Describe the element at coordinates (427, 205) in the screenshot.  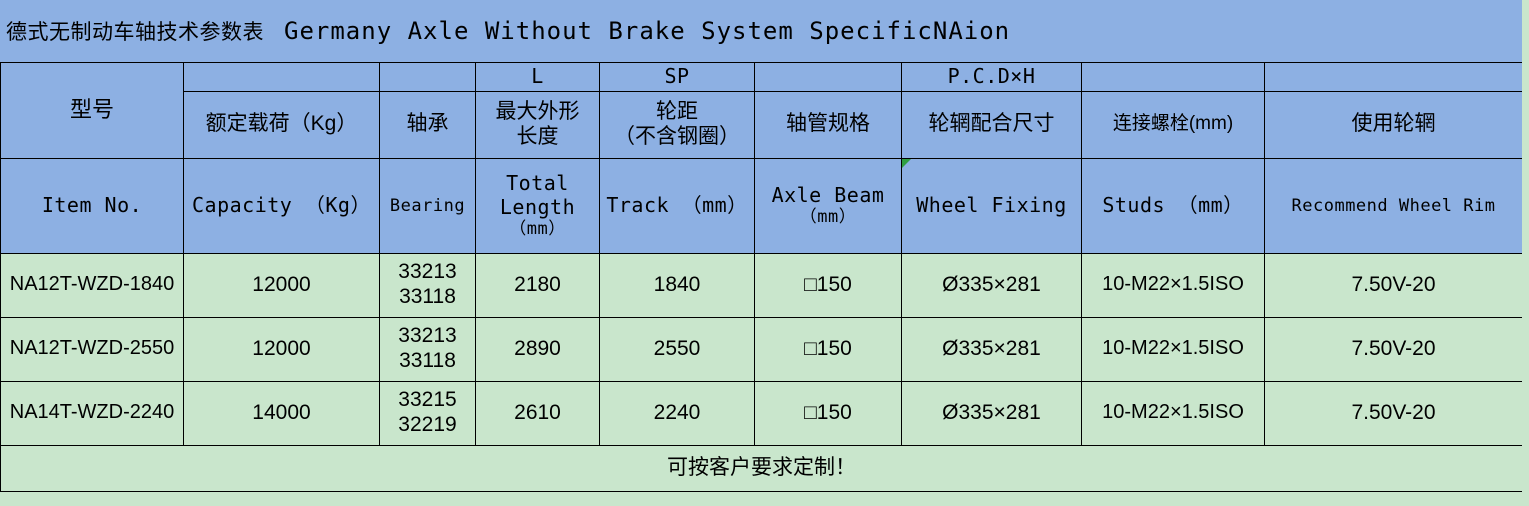
I see `header-bearing-en: Bearing` at that location.